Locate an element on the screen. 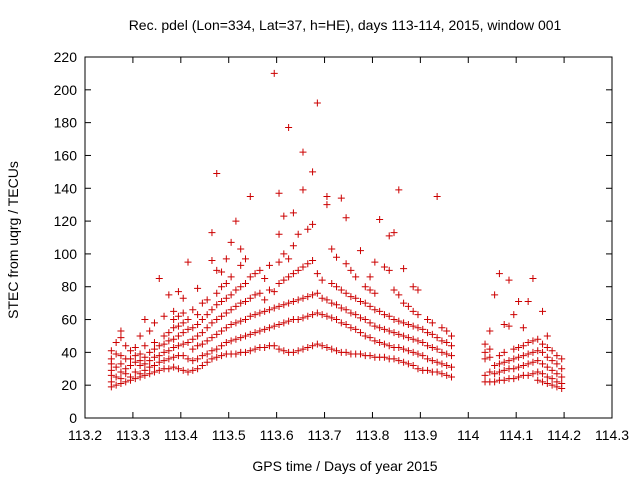 The height and width of the screenshot is (480, 640). y-tick-label: 220 is located at coordinates (66, 57).